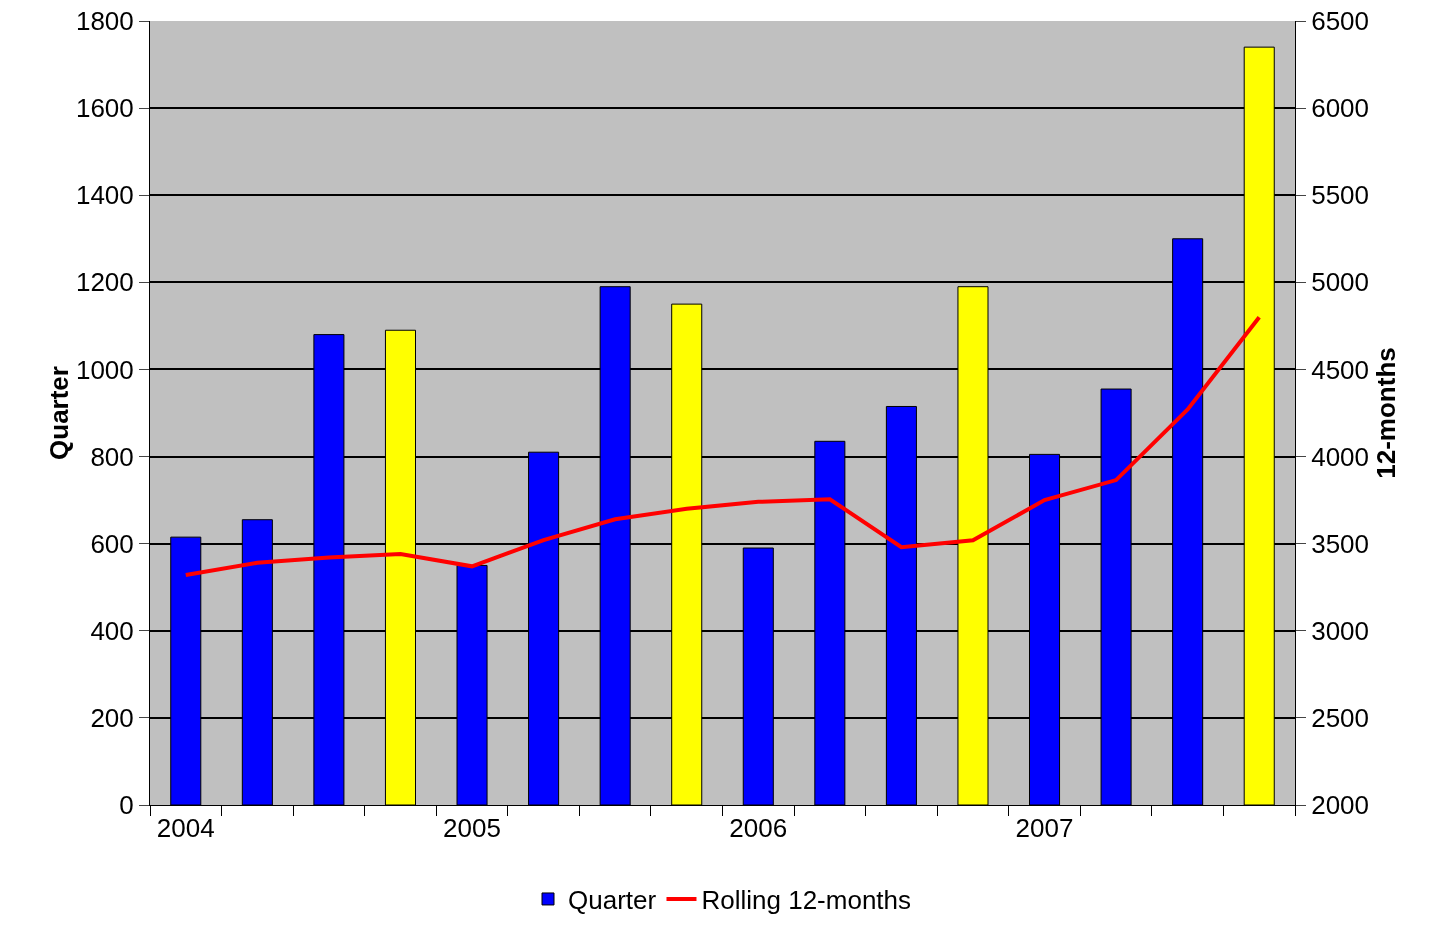 The width and height of the screenshot is (1435, 950). Describe the element at coordinates (112, 456) in the screenshot. I see `y-tick-label: 800` at that location.